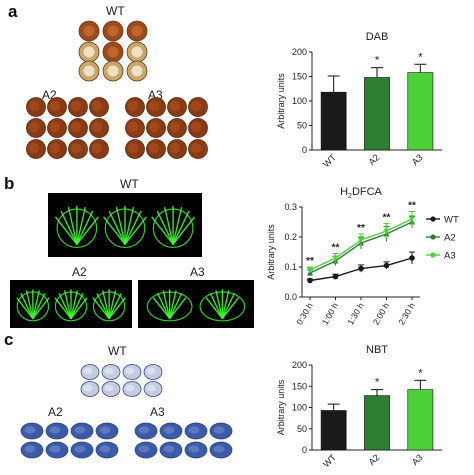 The height and width of the screenshot is (475, 474). What do you see at coordinates (299, 386) in the screenshot?
I see `nbt-y-tick-label: 150` at bounding box center [299, 386].